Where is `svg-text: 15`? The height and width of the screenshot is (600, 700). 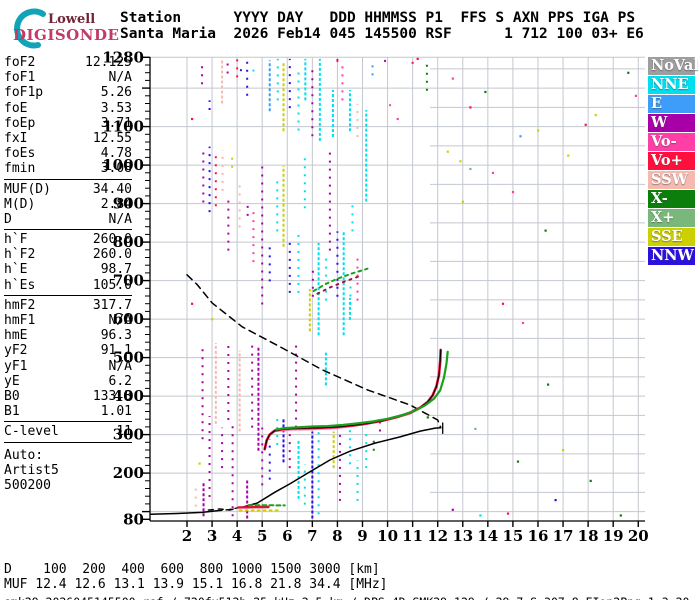 svg-text: 15 is located at coordinates (512, 536).